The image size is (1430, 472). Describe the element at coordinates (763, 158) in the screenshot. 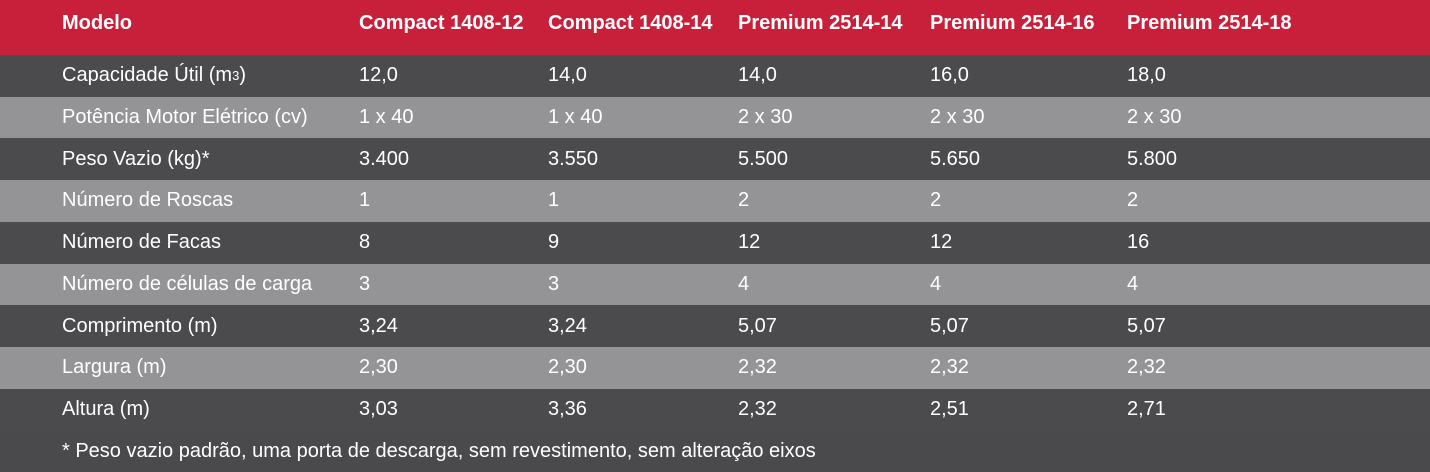

I see `table-cell: 5.500` at that location.